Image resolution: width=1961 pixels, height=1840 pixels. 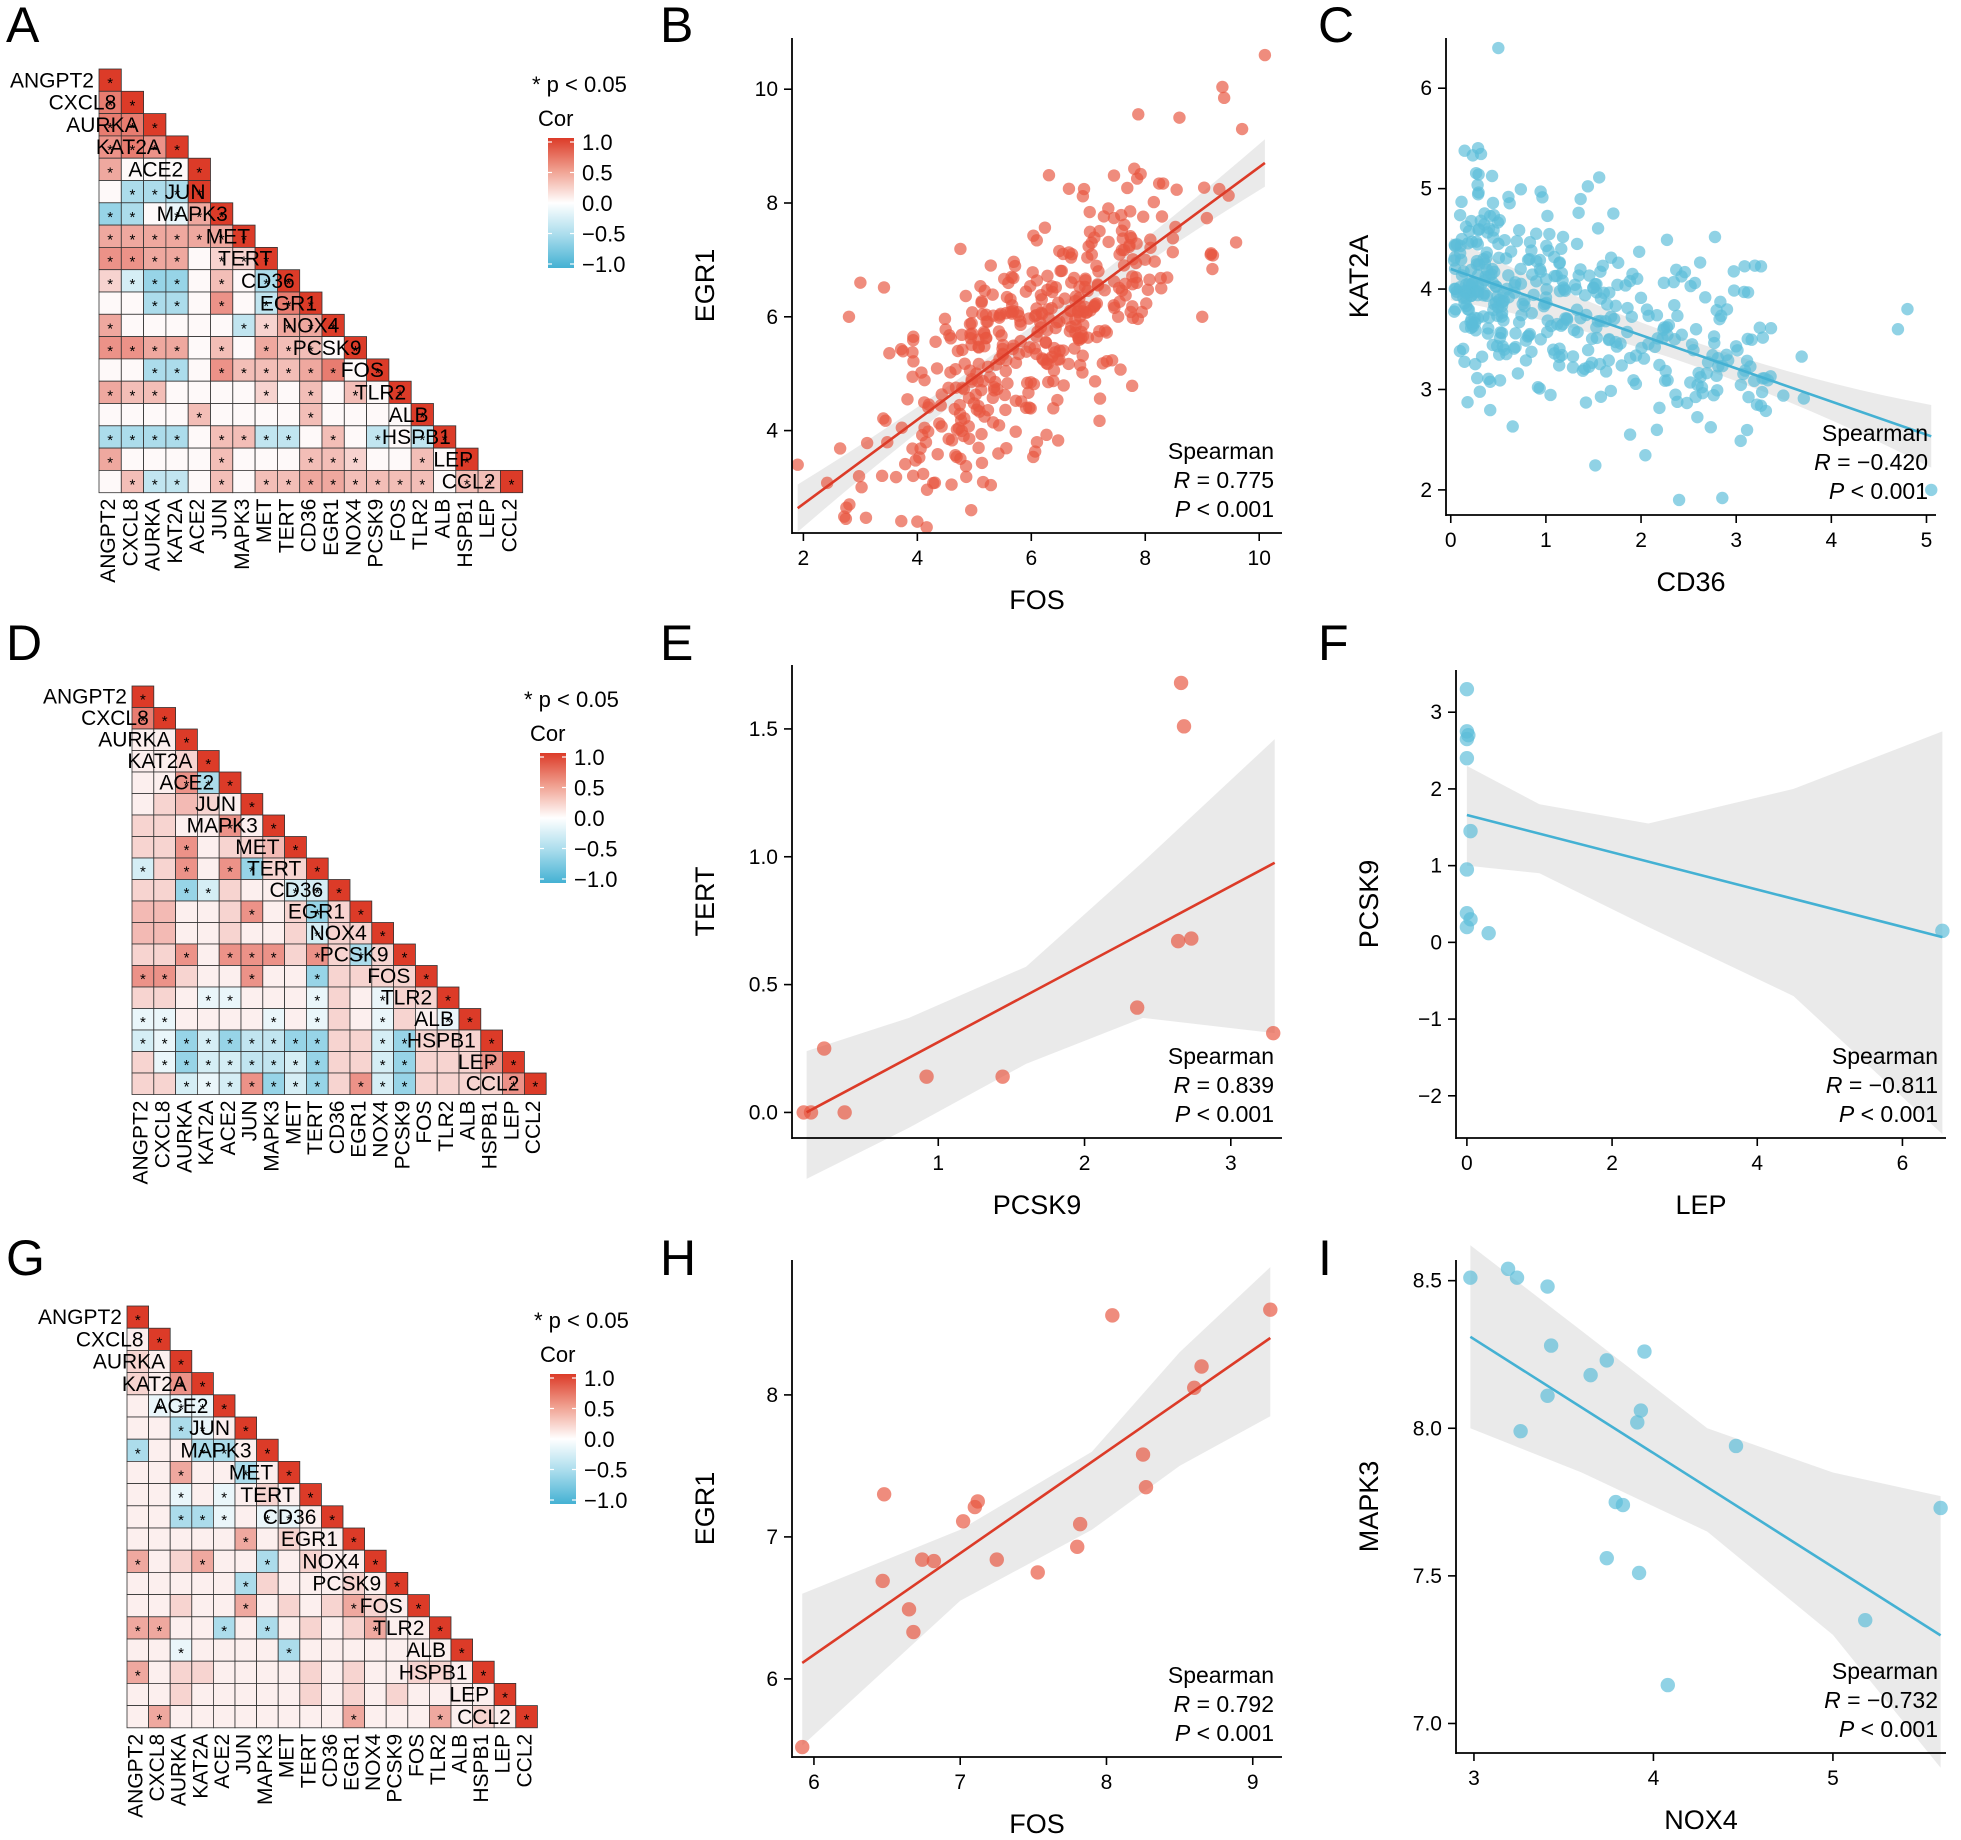 I want to click on legend-tick-label: −0.5, so click(x=603, y=234).